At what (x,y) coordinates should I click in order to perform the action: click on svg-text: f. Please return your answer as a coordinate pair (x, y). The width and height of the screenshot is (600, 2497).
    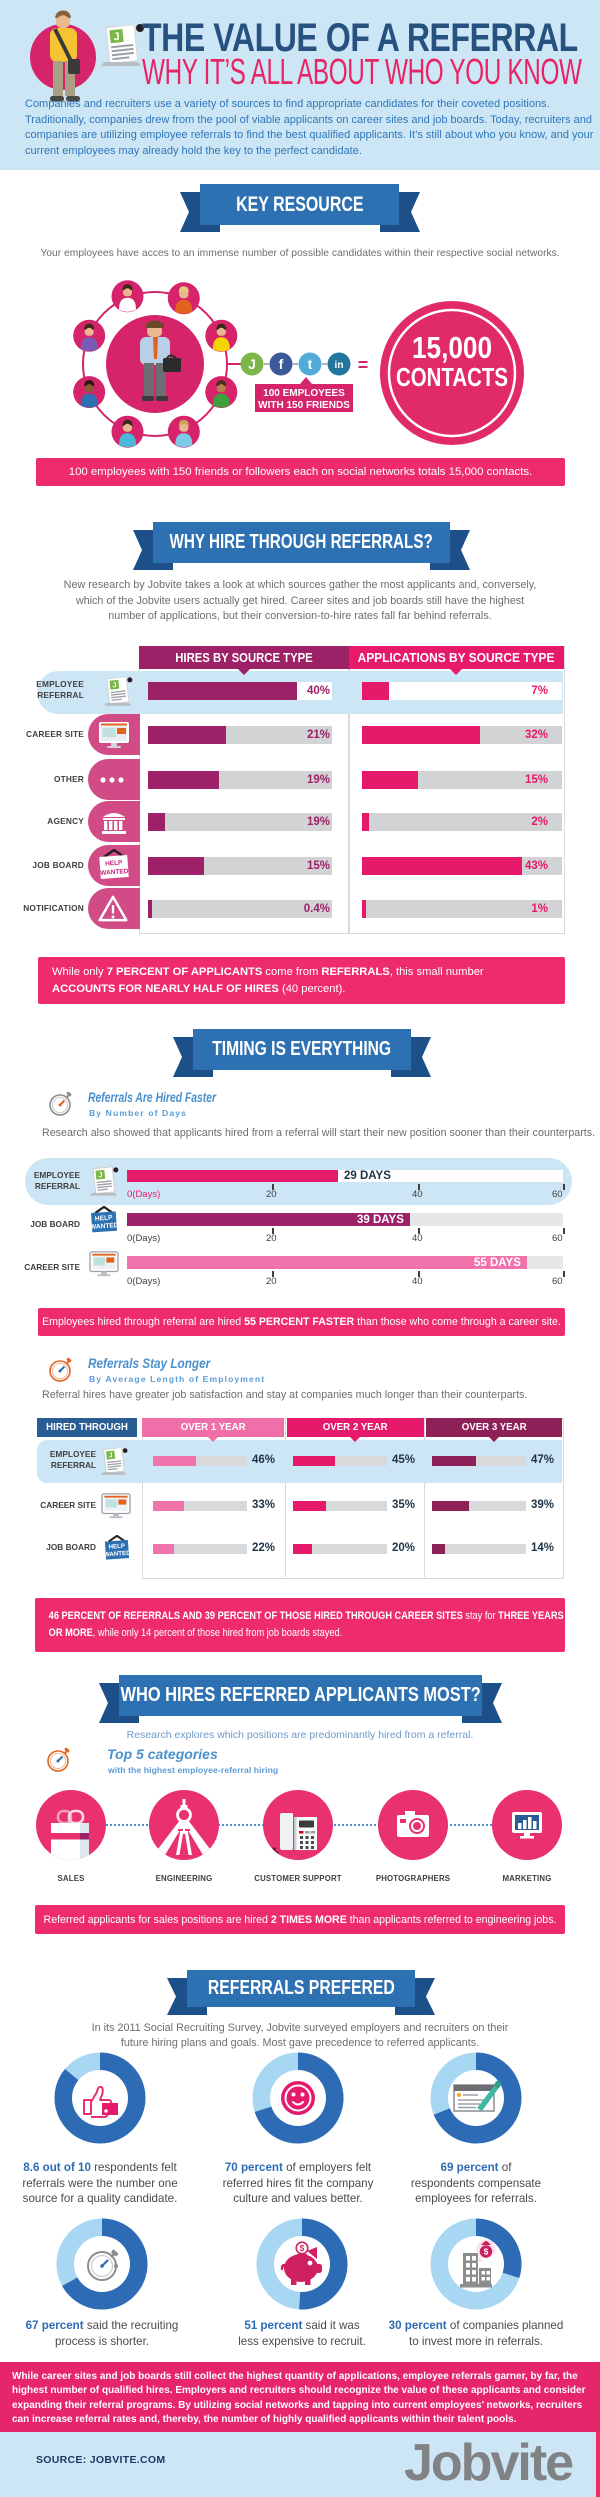
    Looking at the image, I should click on (281, 364).